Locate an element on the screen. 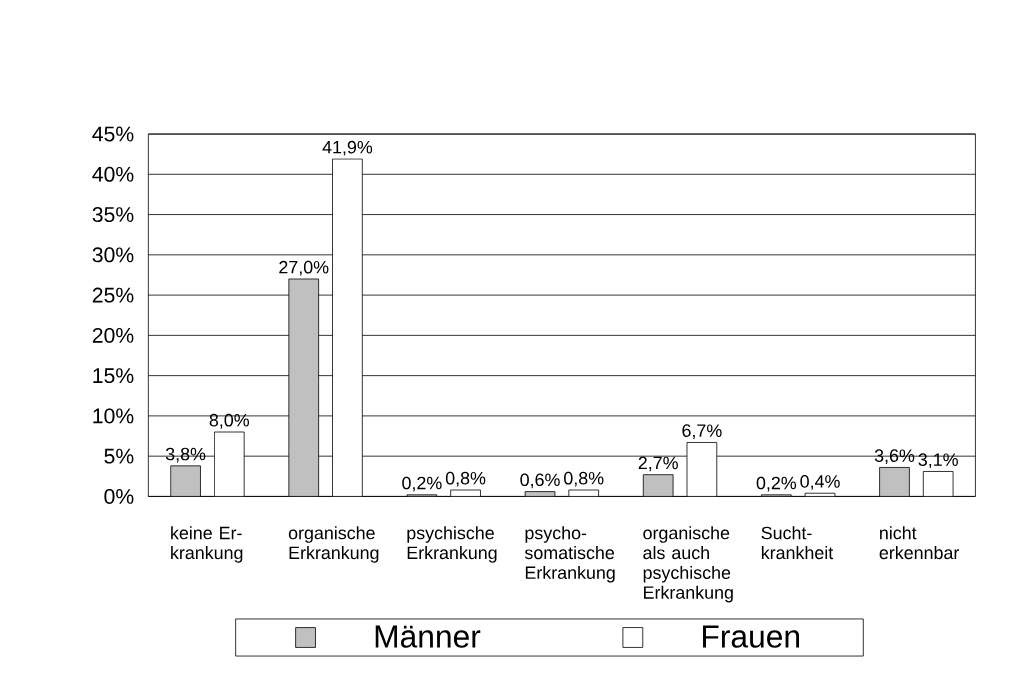  y-tick-label: 10% is located at coordinates (113, 416).